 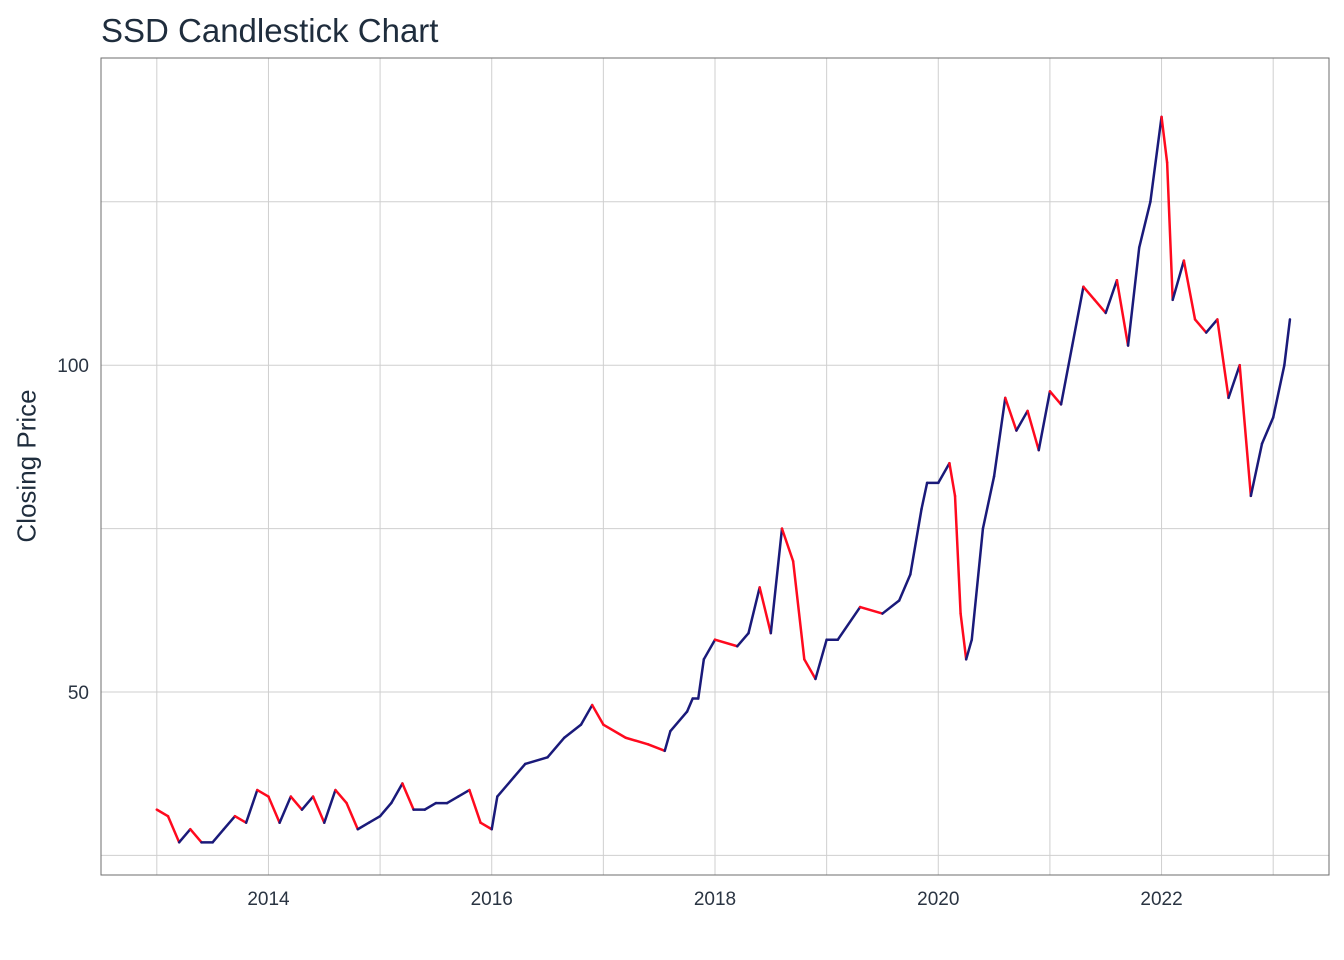 I want to click on x-tick-label: 2020, so click(x=938, y=899).